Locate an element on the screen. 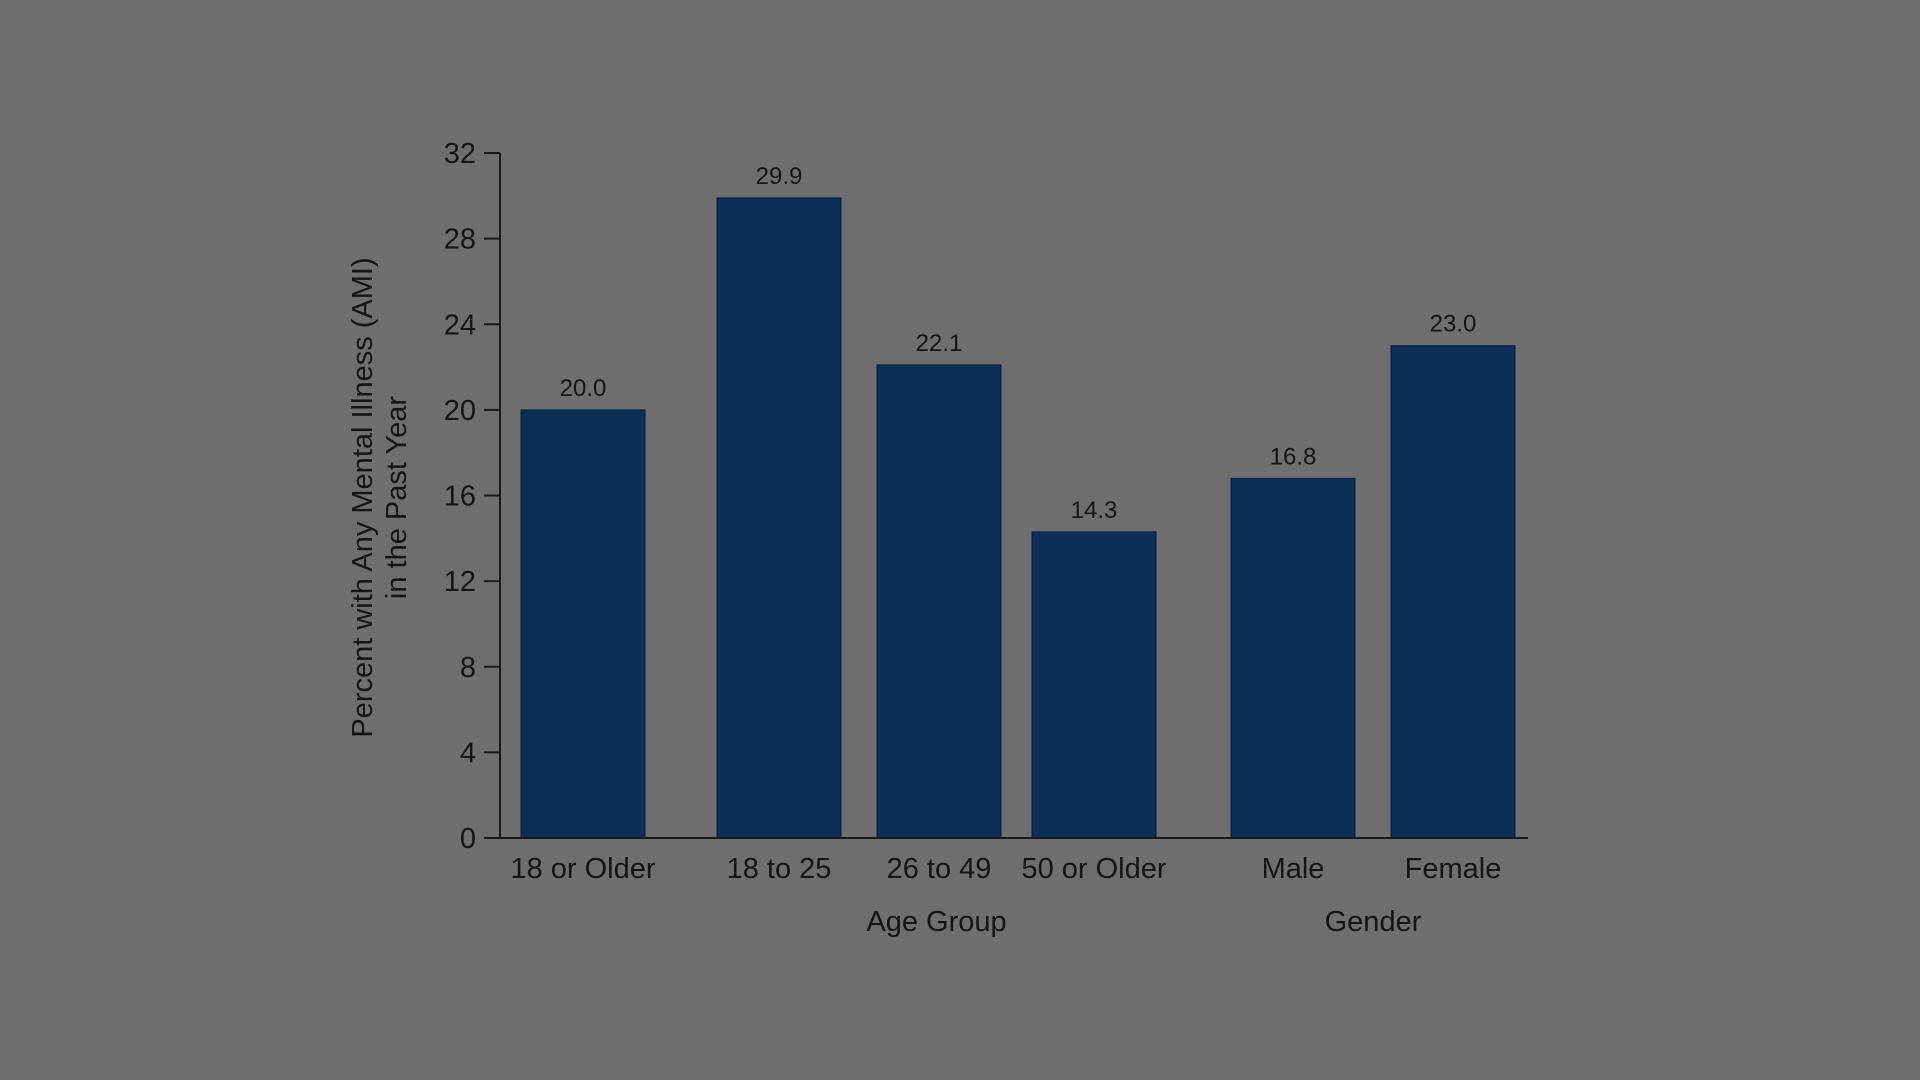 The height and width of the screenshot is (1080, 1920). x-category-label: 18 or Older is located at coordinates (582, 869).